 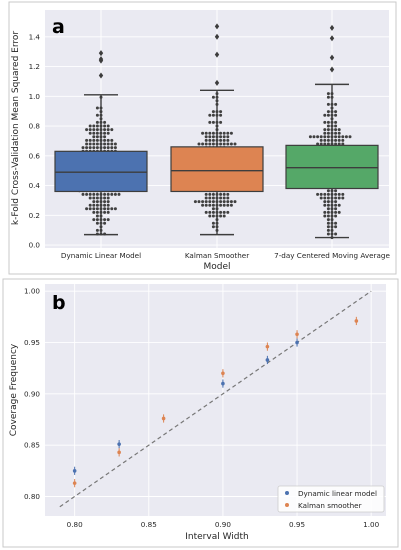 I want to click on outlier-dynamic, so click(x=101, y=53).